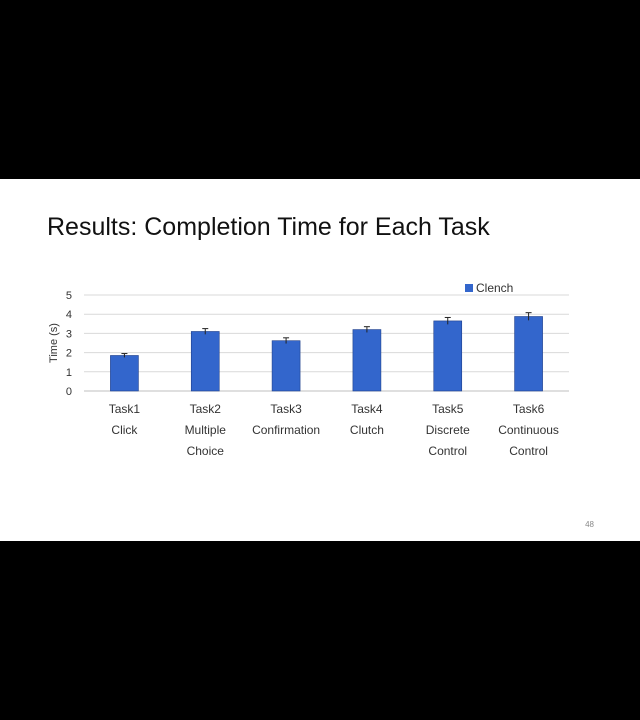 This screenshot has height=720, width=640. Describe the element at coordinates (367, 430) in the screenshot. I see `x-tick-label: Clutch` at that location.